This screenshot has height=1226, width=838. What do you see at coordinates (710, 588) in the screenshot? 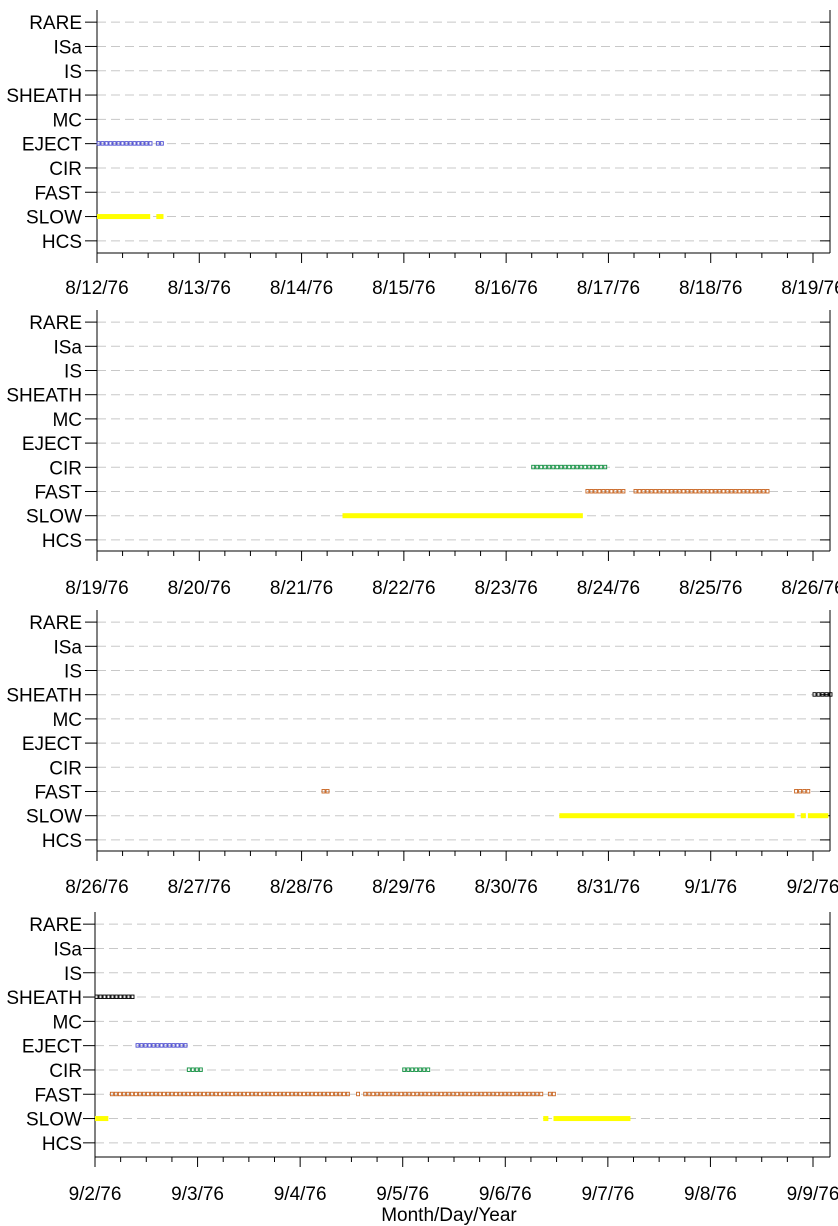
I see `x-tick-label: 8/25/76` at bounding box center [710, 588].